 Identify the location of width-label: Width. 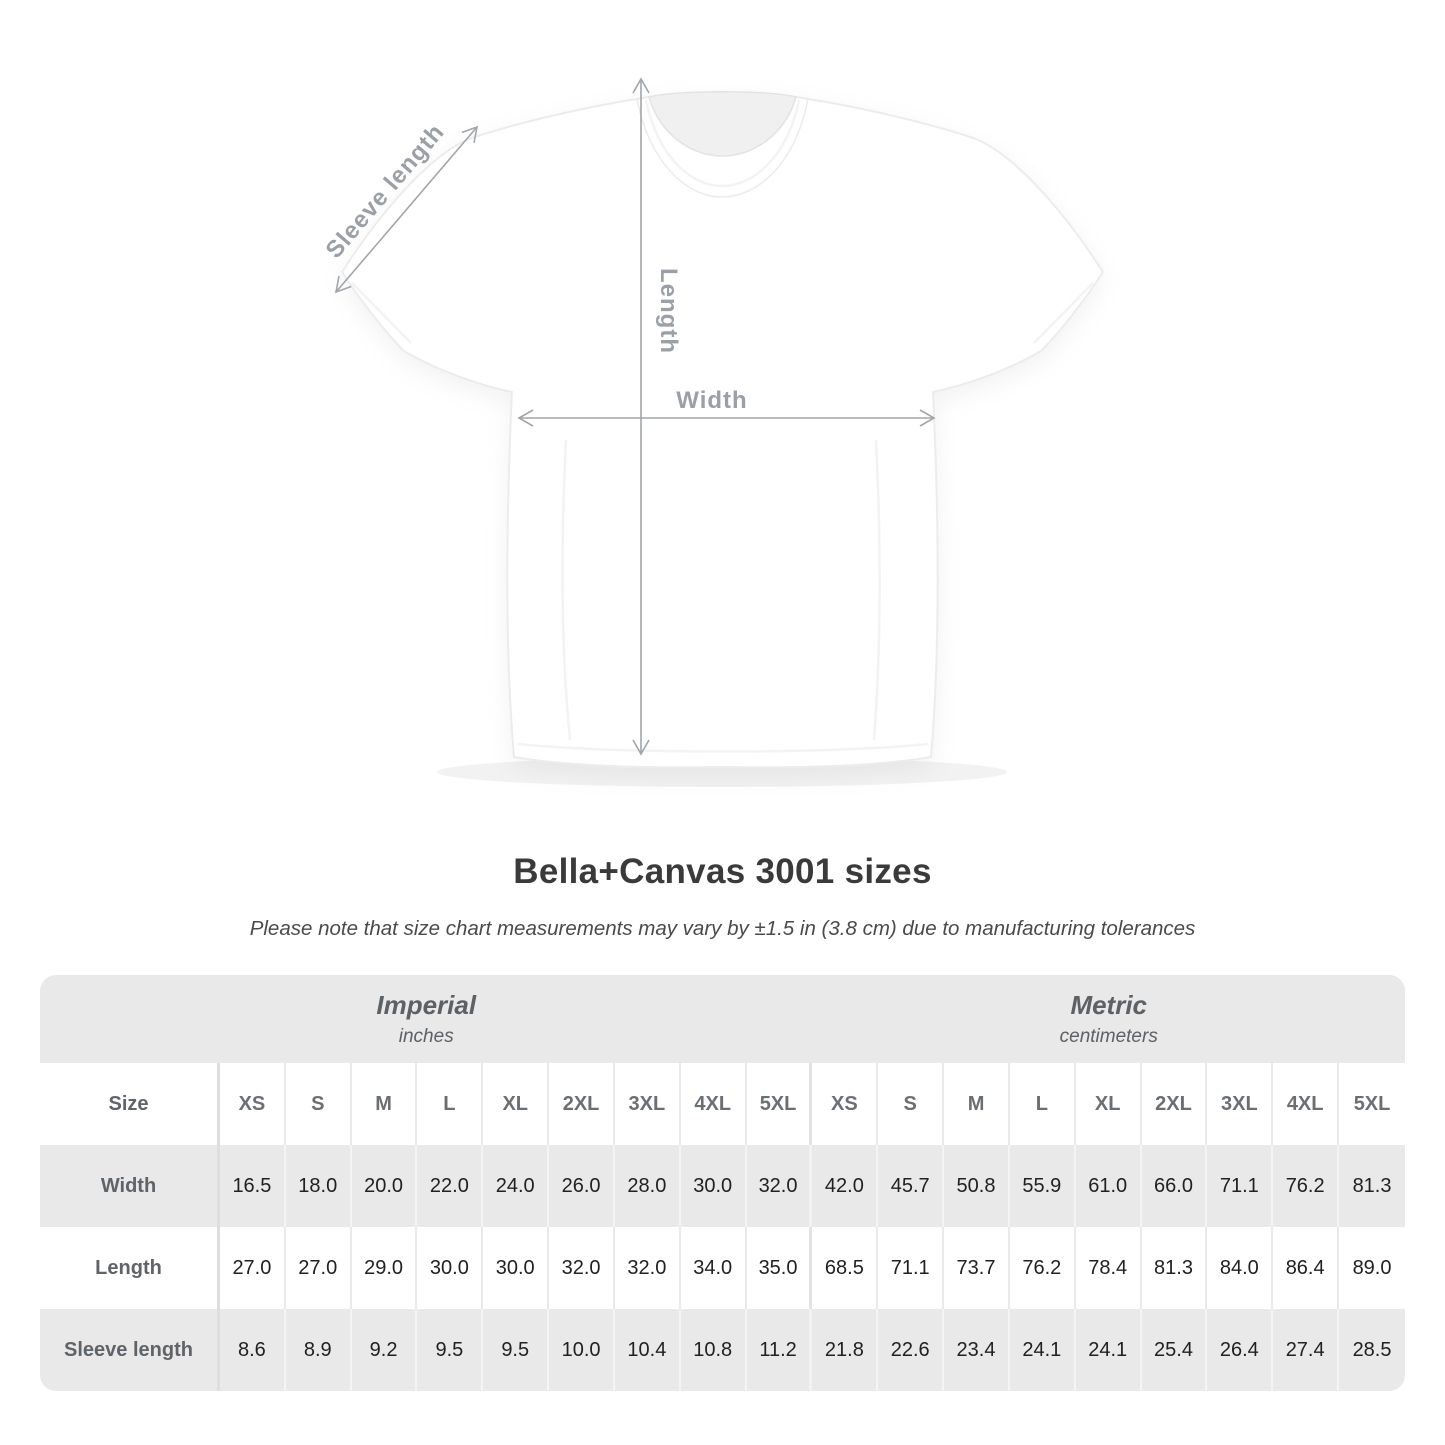
(711, 400).